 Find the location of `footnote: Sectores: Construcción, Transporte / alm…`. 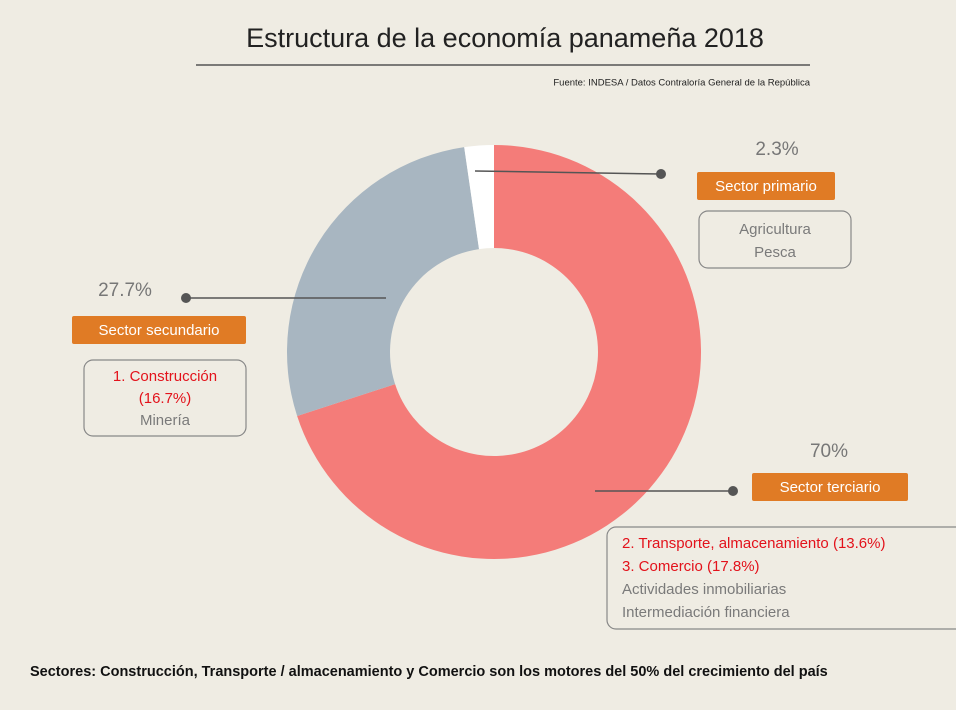

footnote: Sectores: Construcción, Transporte / alm… is located at coordinates (429, 672).